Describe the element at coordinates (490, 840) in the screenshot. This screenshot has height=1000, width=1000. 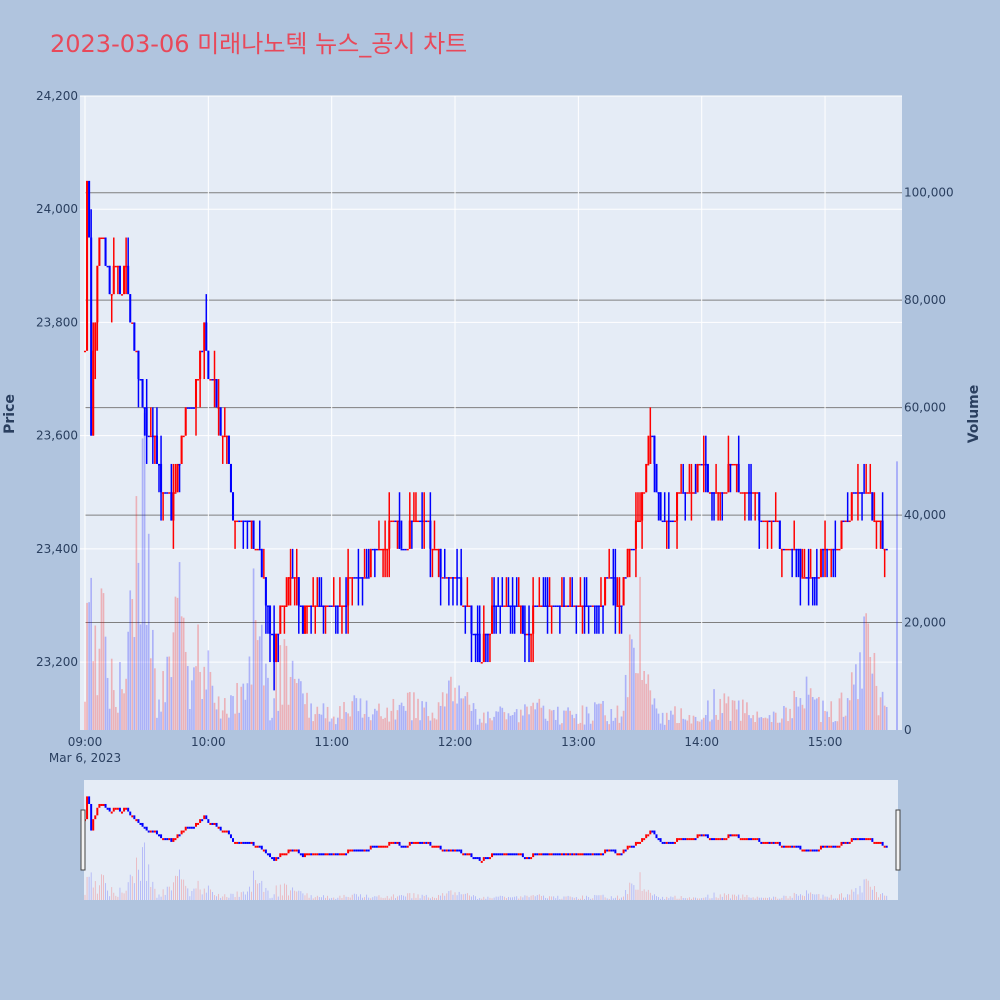
I see `range-slider` at that location.